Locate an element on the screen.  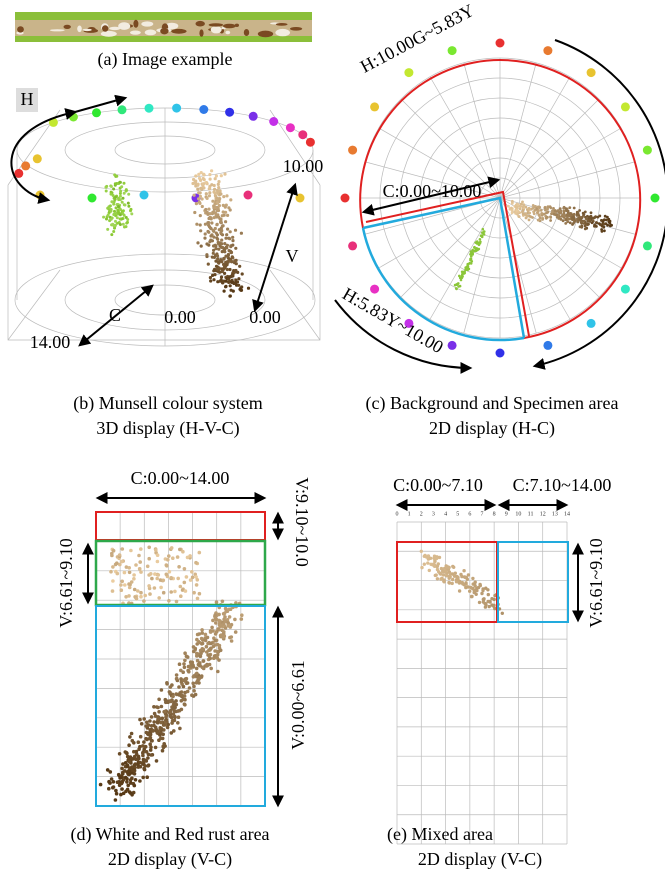
caption: 2D display (H-C) is located at coordinates (492, 428).